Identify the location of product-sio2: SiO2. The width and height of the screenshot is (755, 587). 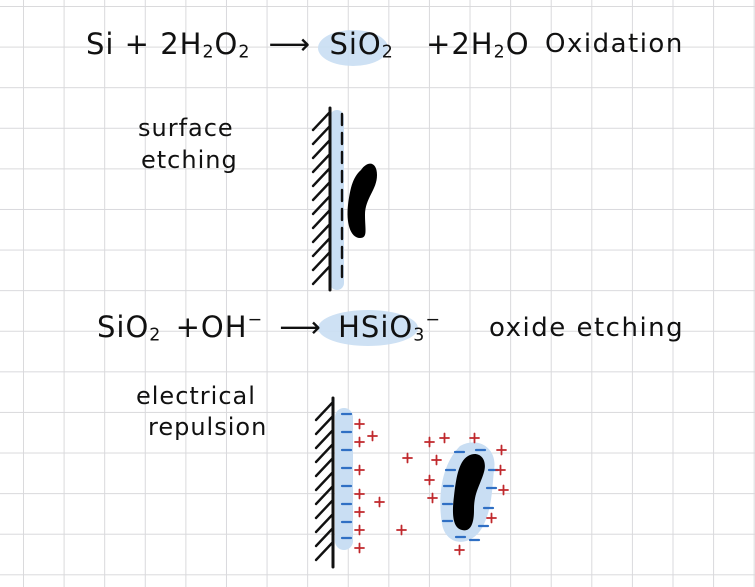
(361, 45).